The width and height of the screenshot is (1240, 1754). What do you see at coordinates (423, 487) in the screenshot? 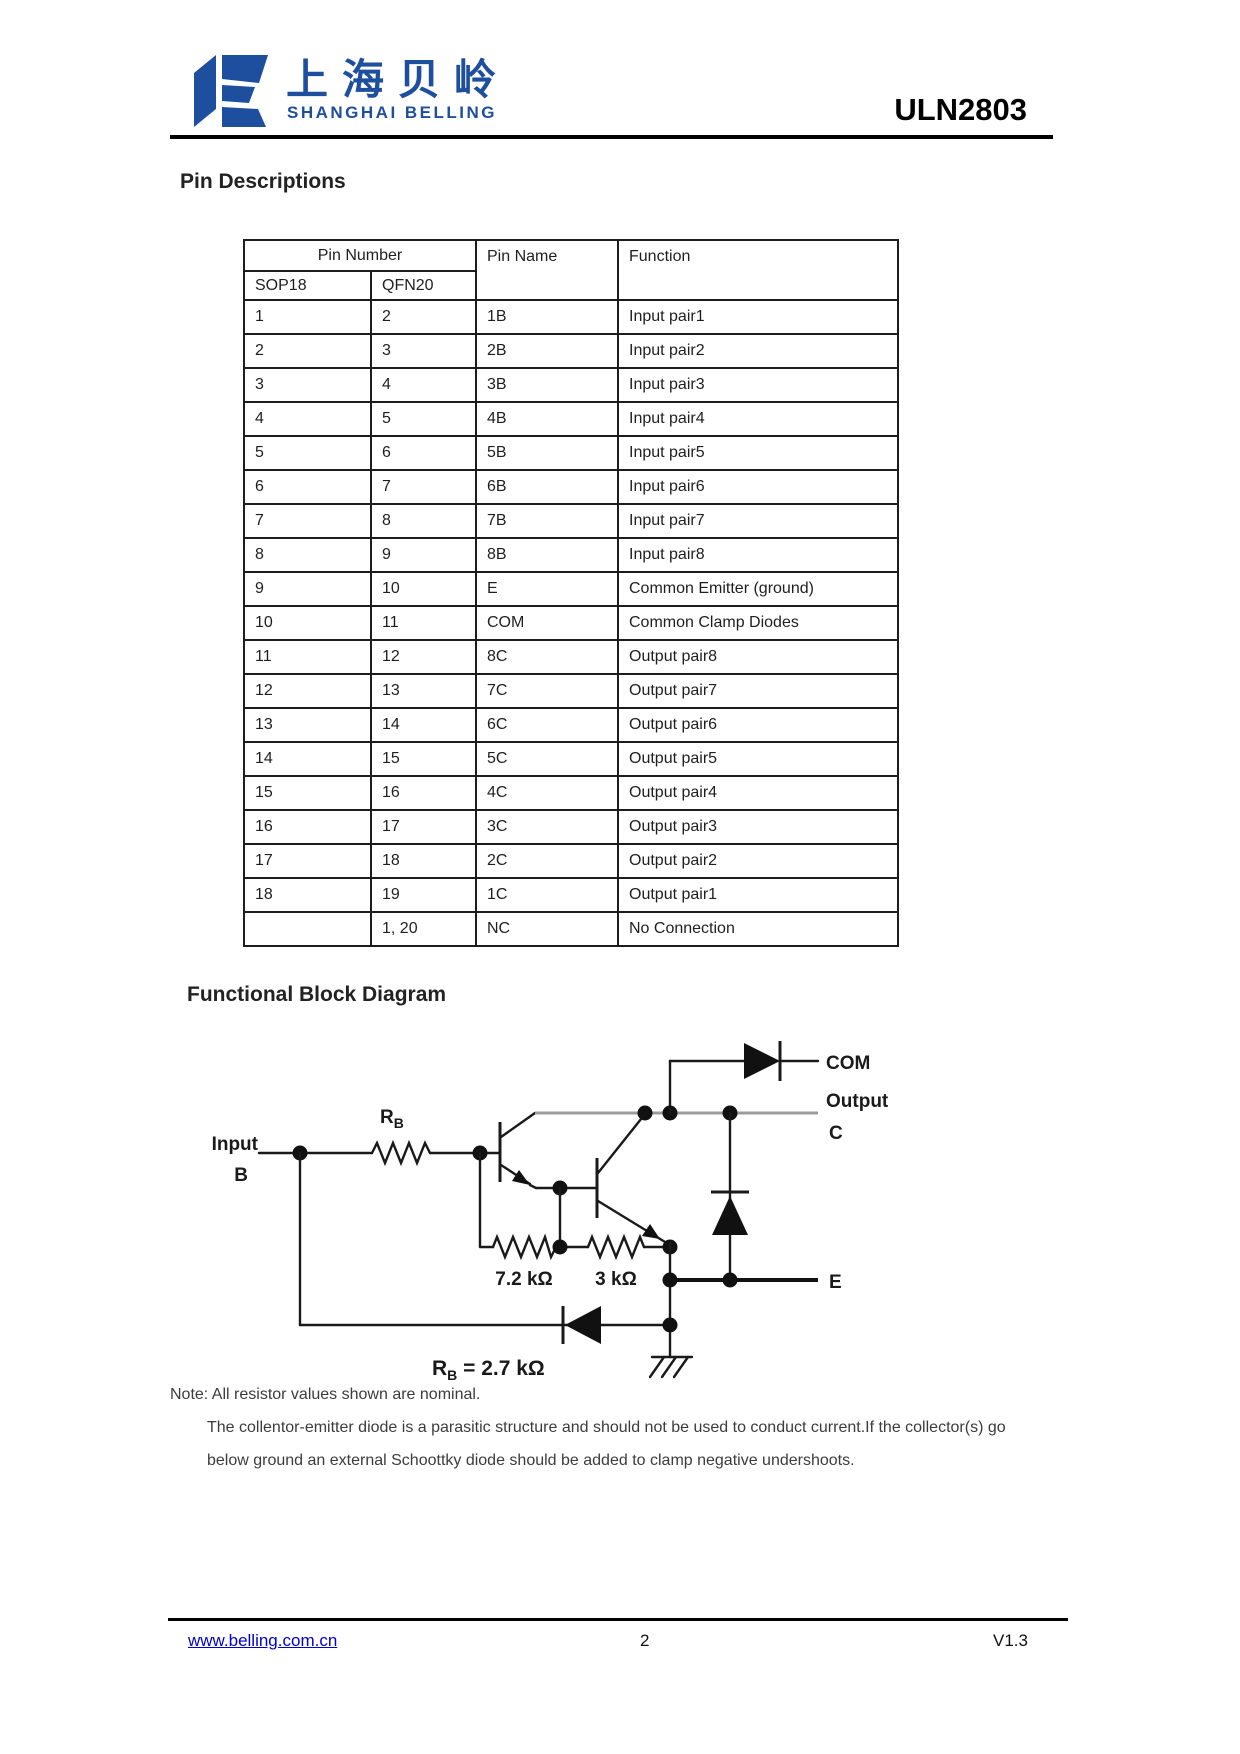
I see `pin-cell-qfn20: 7` at bounding box center [423, 487].